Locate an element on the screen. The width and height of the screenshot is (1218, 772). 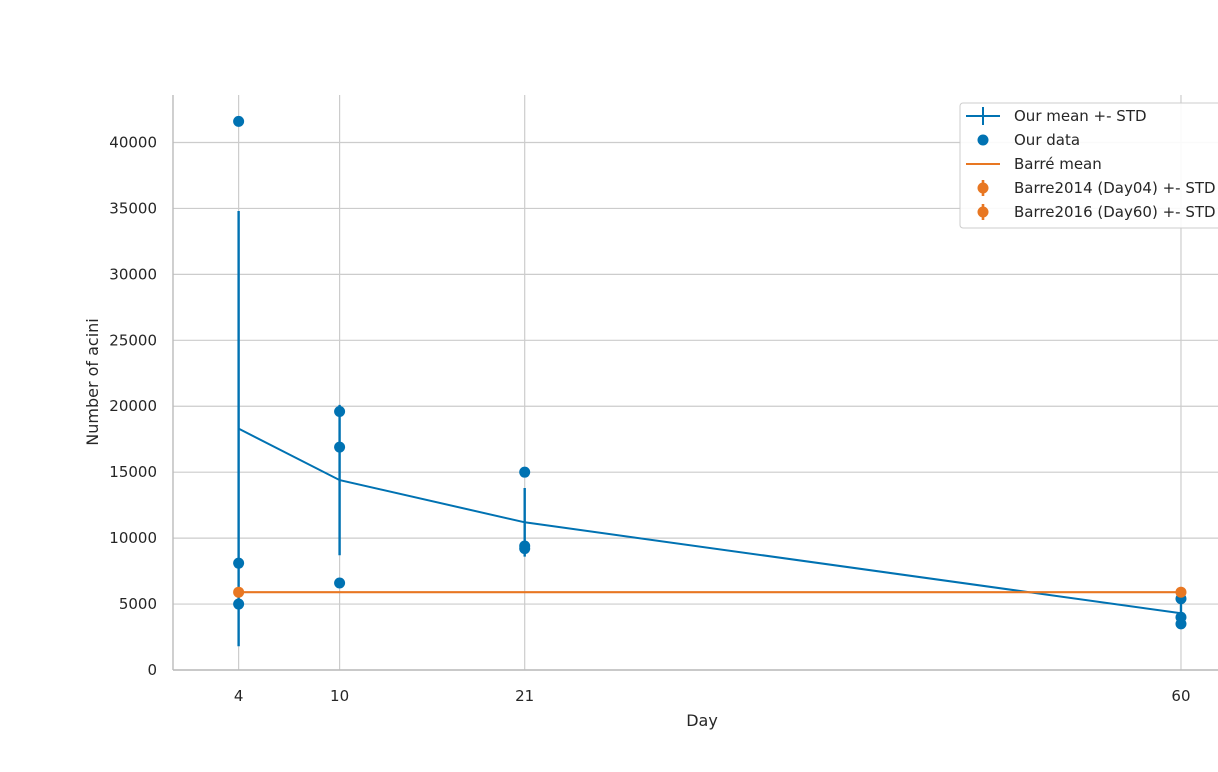
legend-box is located at coordinates (1088, 165).